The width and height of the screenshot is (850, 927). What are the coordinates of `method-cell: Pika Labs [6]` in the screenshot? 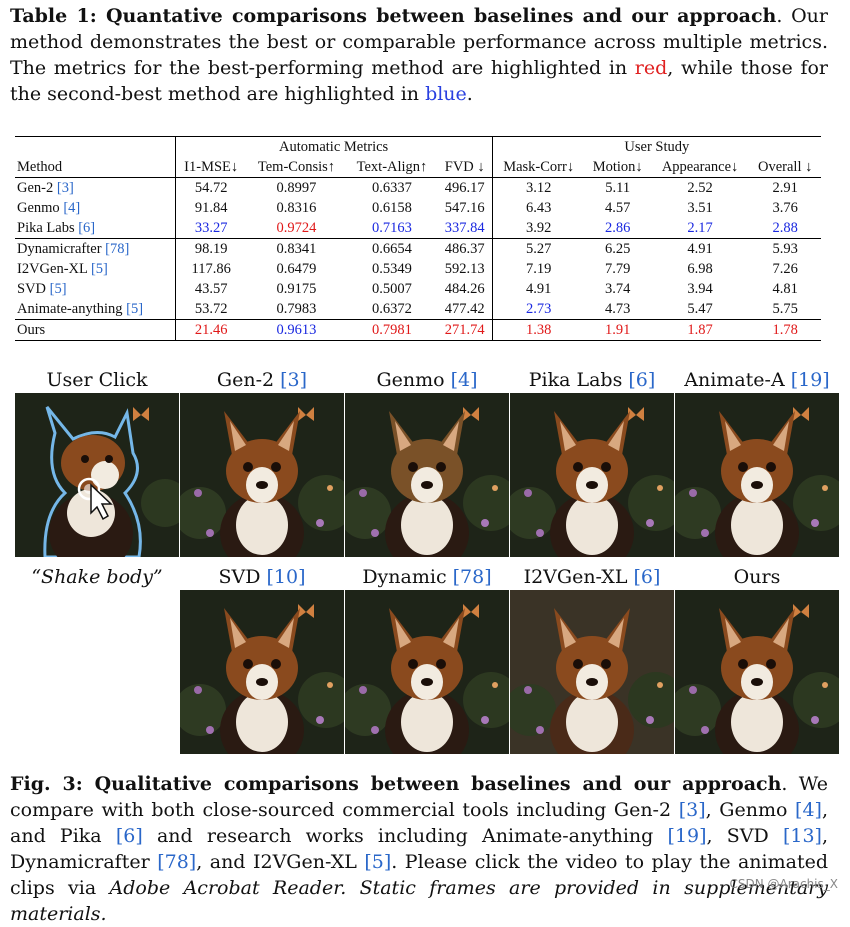 It's located at (95, 228).